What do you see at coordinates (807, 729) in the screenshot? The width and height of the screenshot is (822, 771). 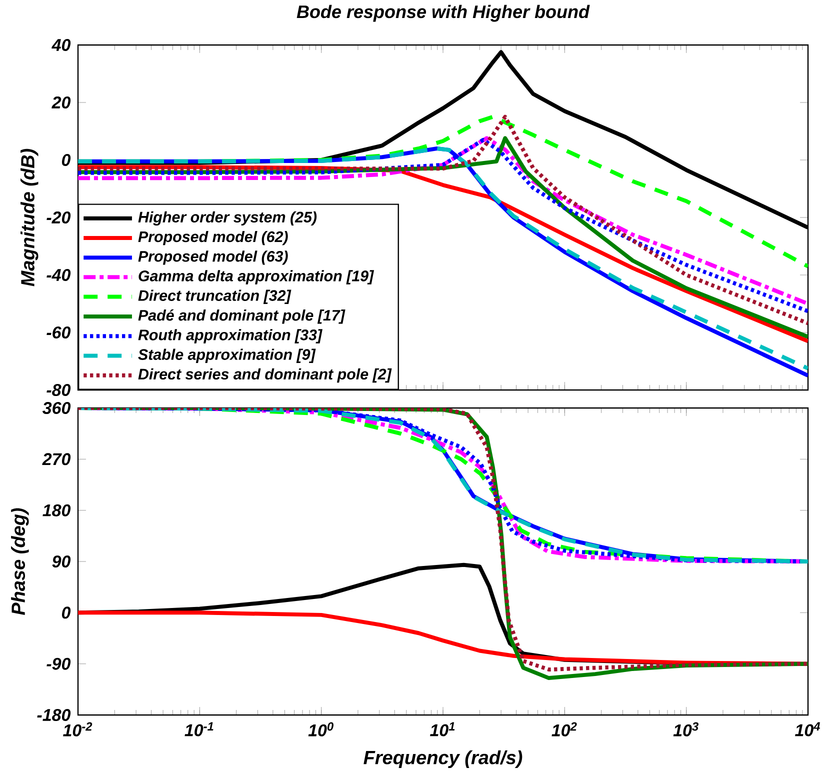 I see `x-tick-label: 10$^{4}$` at bounding box center [807, 729].